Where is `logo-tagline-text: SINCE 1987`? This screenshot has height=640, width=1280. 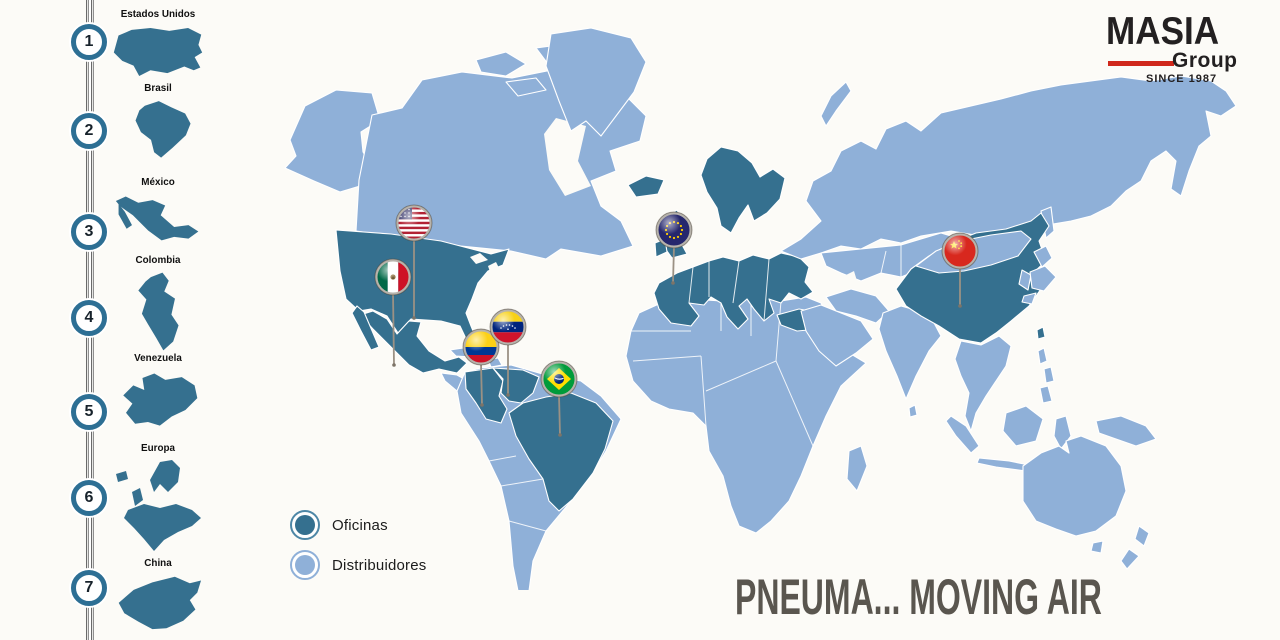 logo-tagline-text: SINCE 1987 is located at coordinates (1182, 79).